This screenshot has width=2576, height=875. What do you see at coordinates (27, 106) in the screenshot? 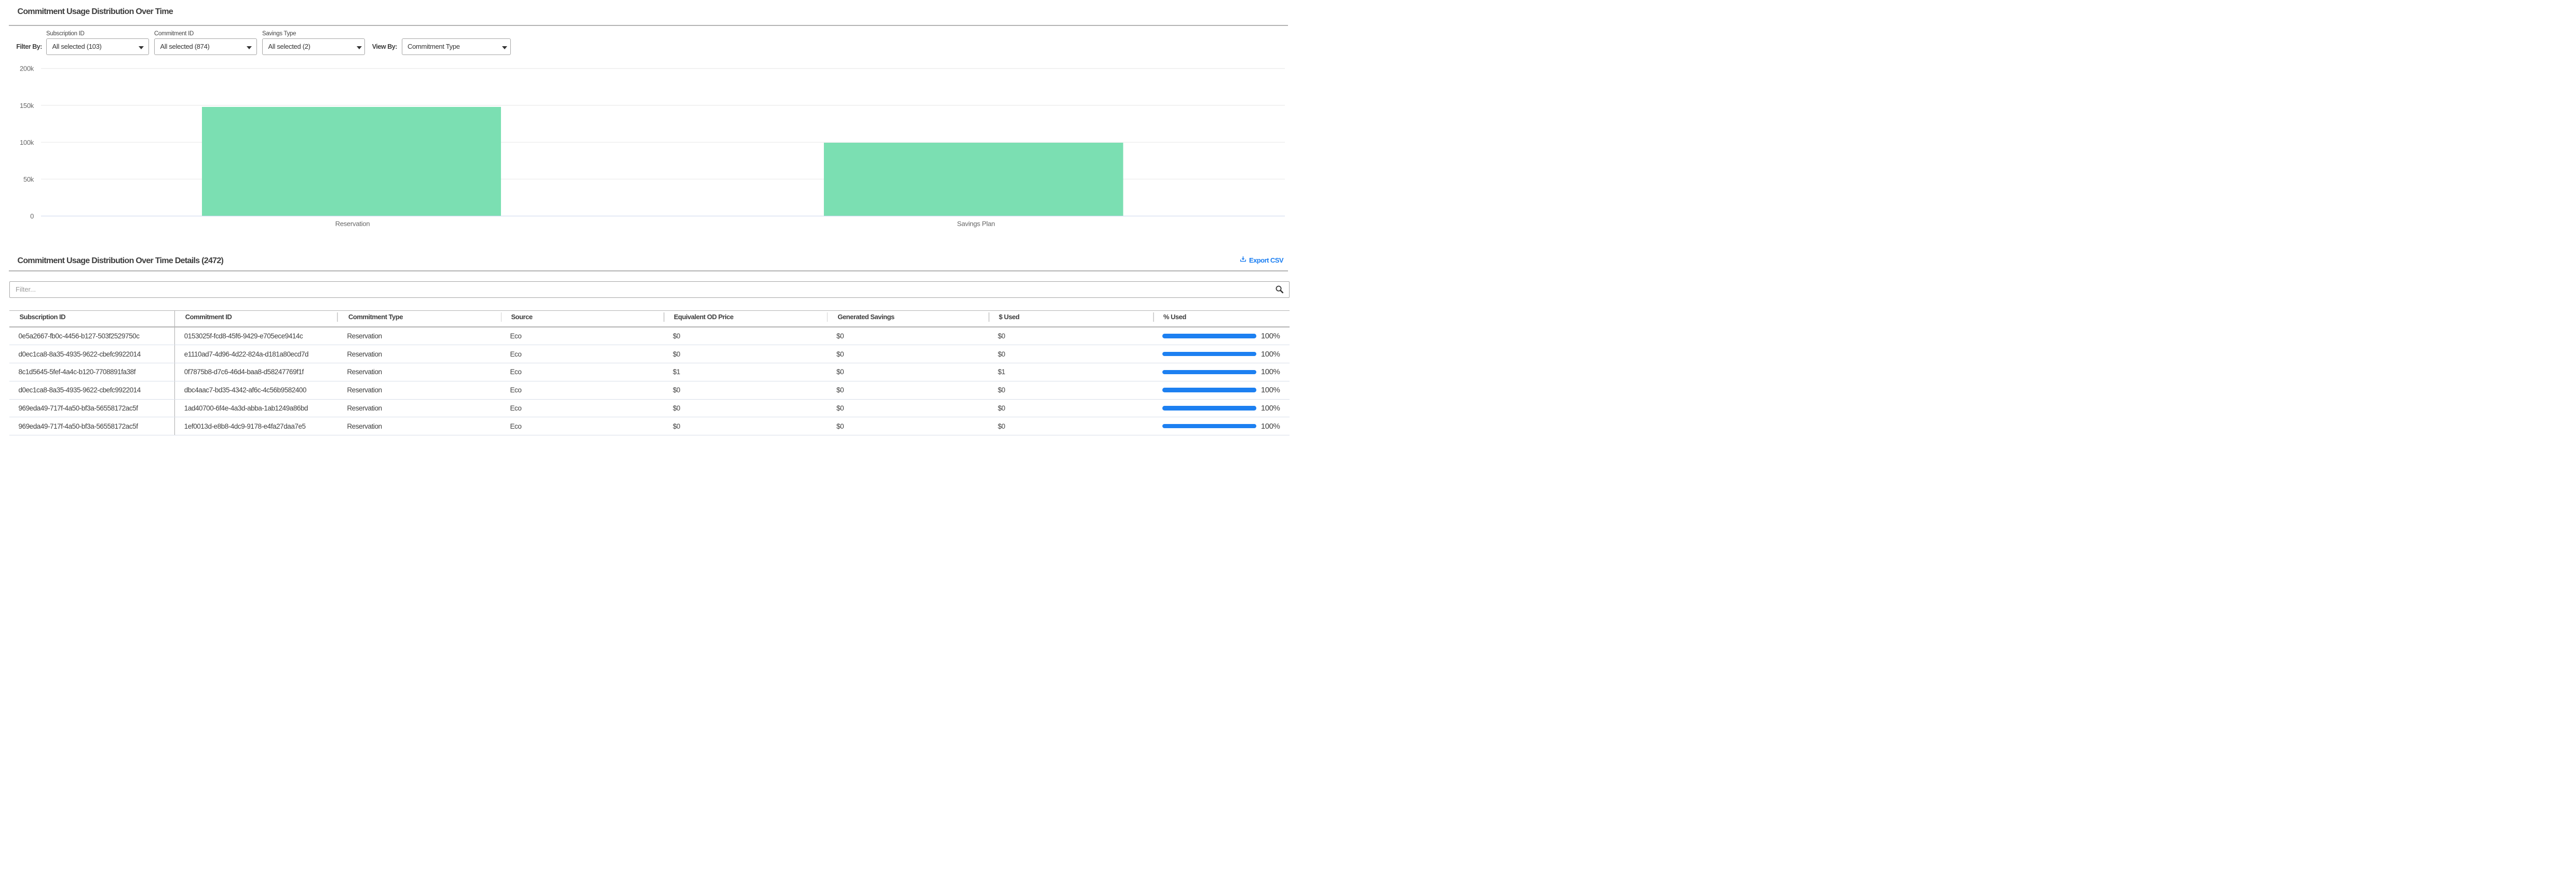
I see `svg-text: 150k` at bounding box center [27, 106].